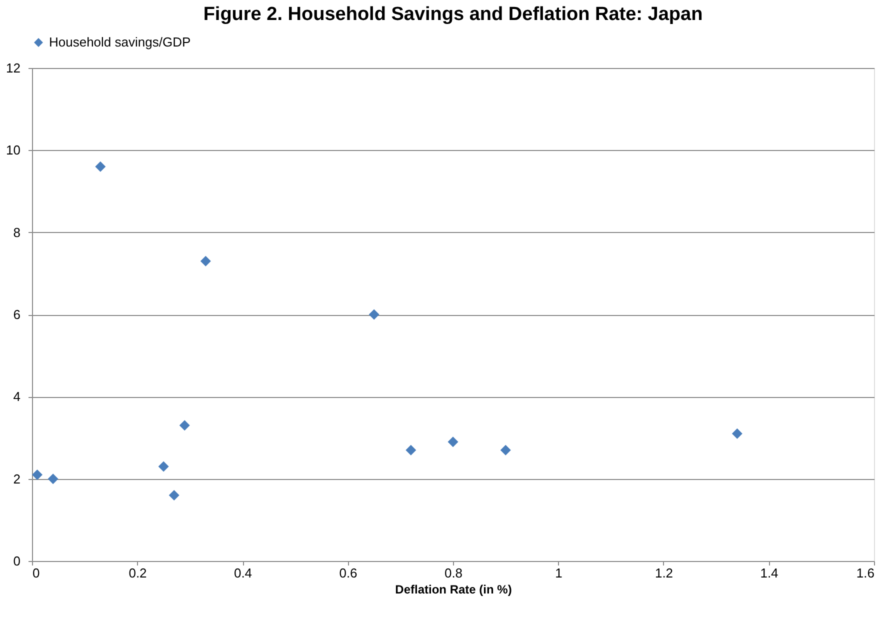 The height and width of the screenshot is (619, 896). Describe the element at coordinates (664, 573) in the screenshot. I see `x-tick-label: 1.2` at that location.